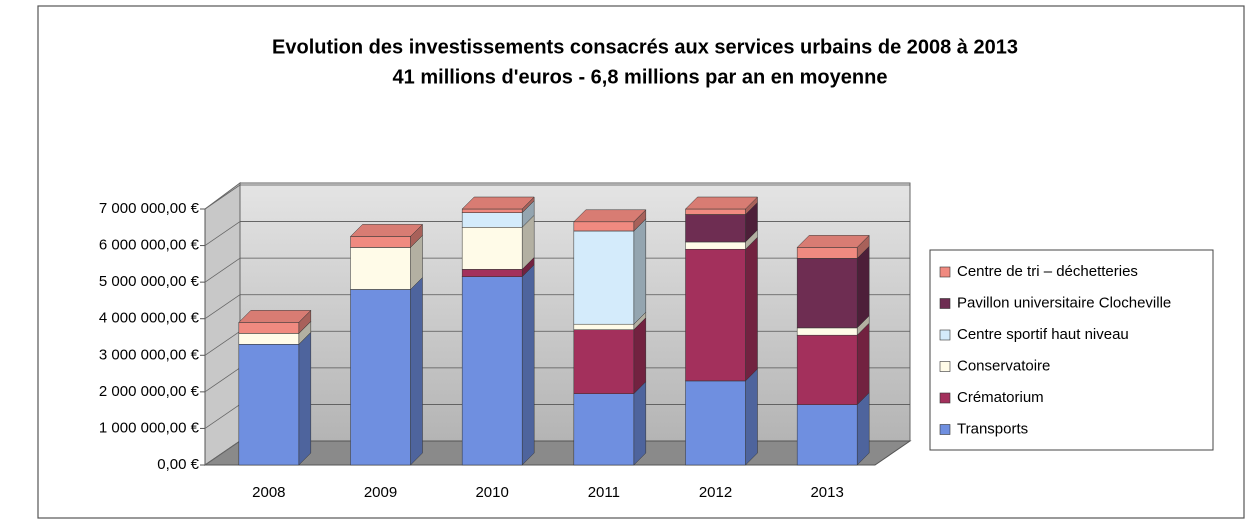 This screenshot has width=1250, height=519. Describe the element at coordinates (1043, 334) in the screenshot. I see `legend-label: Centre sportif haut niveau` at that location.